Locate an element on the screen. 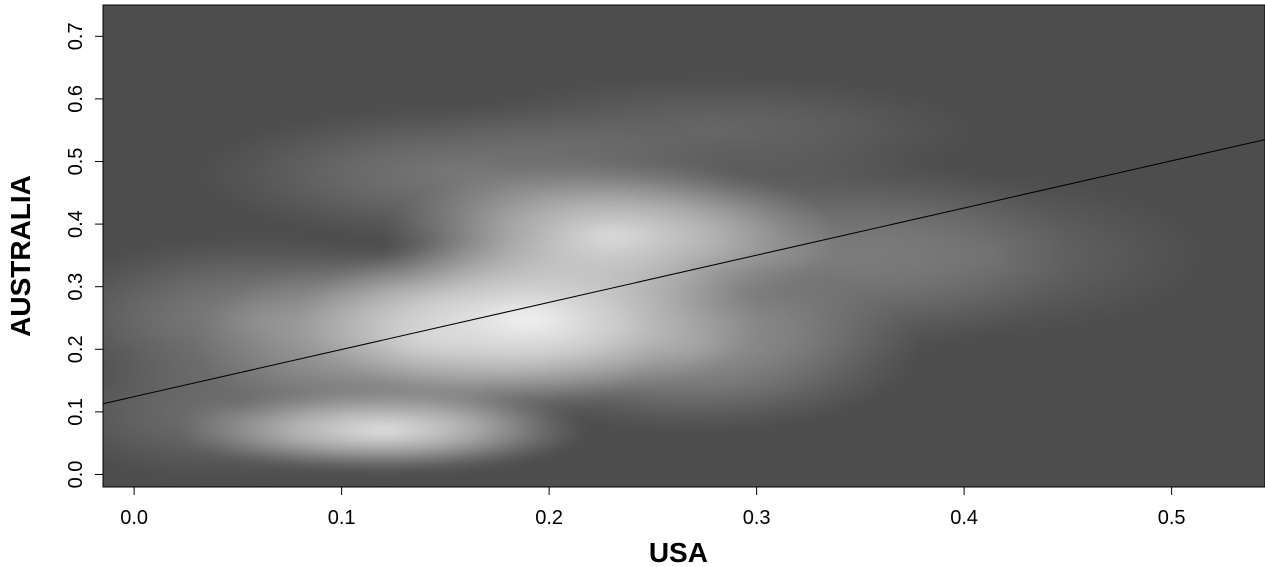 The image size is (1265, 567). x-axis-title: USA is located at coordinates (678, 552).